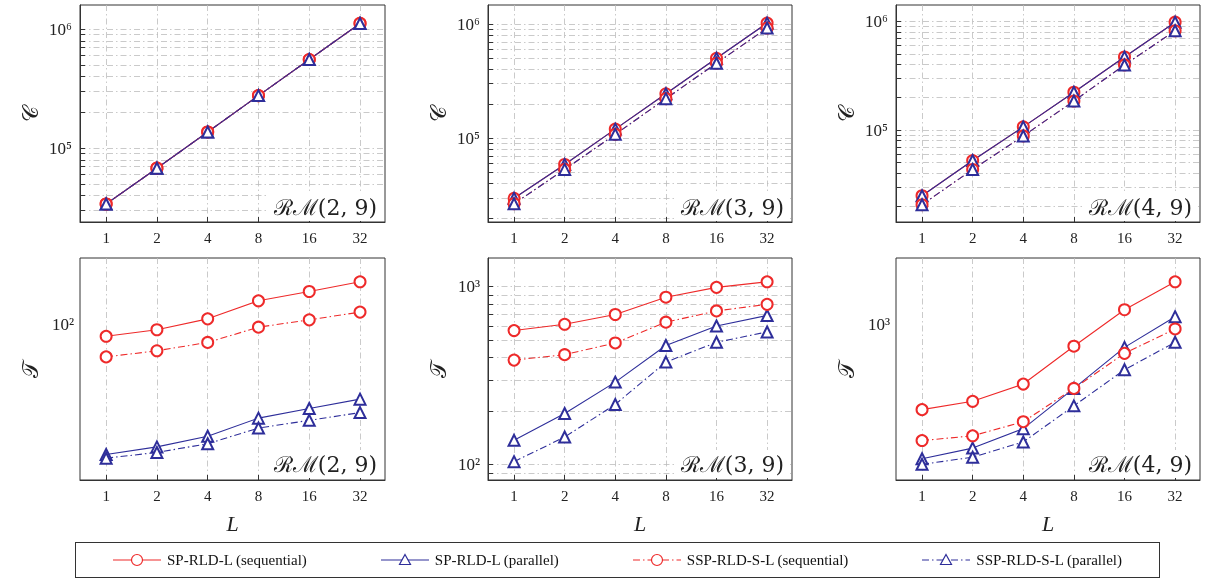 This screenshot has height=587, width=1206. Describe the element at coordinates (236, 560) in the screenshot. I see `legend-label: SP-RLD-L (sequential)` at that location.